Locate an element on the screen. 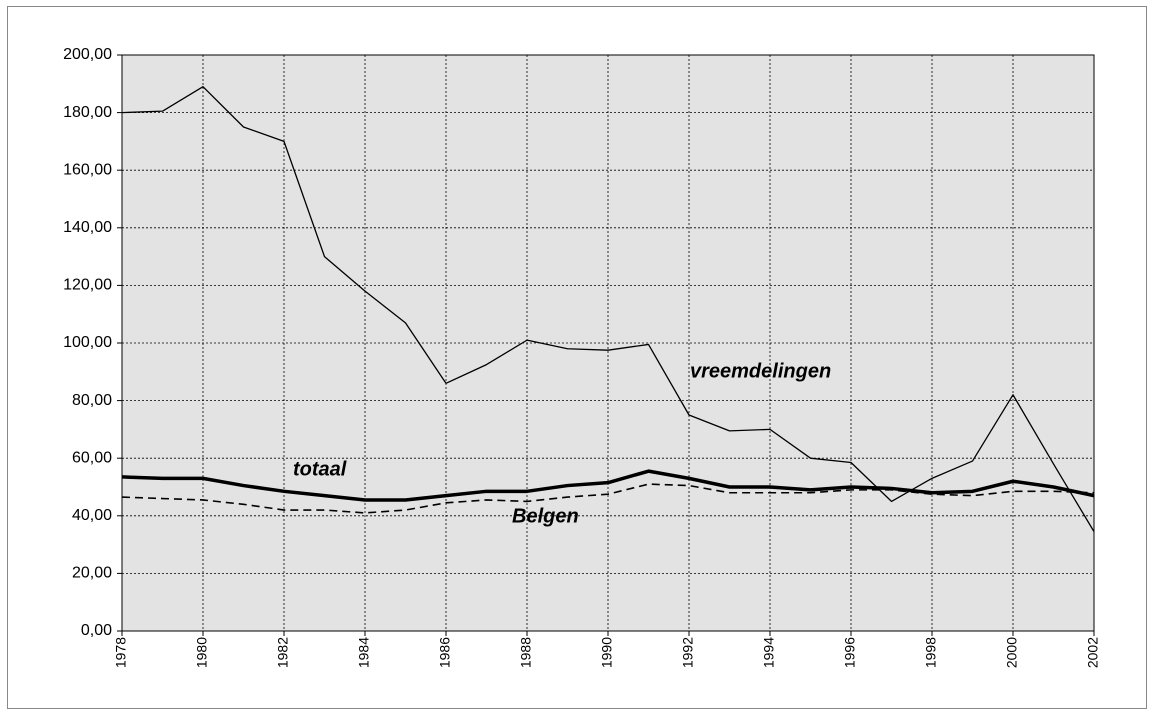 The image size is (1154, 717). y-tick-label: 80,00 is located at coordinates (92, 400).